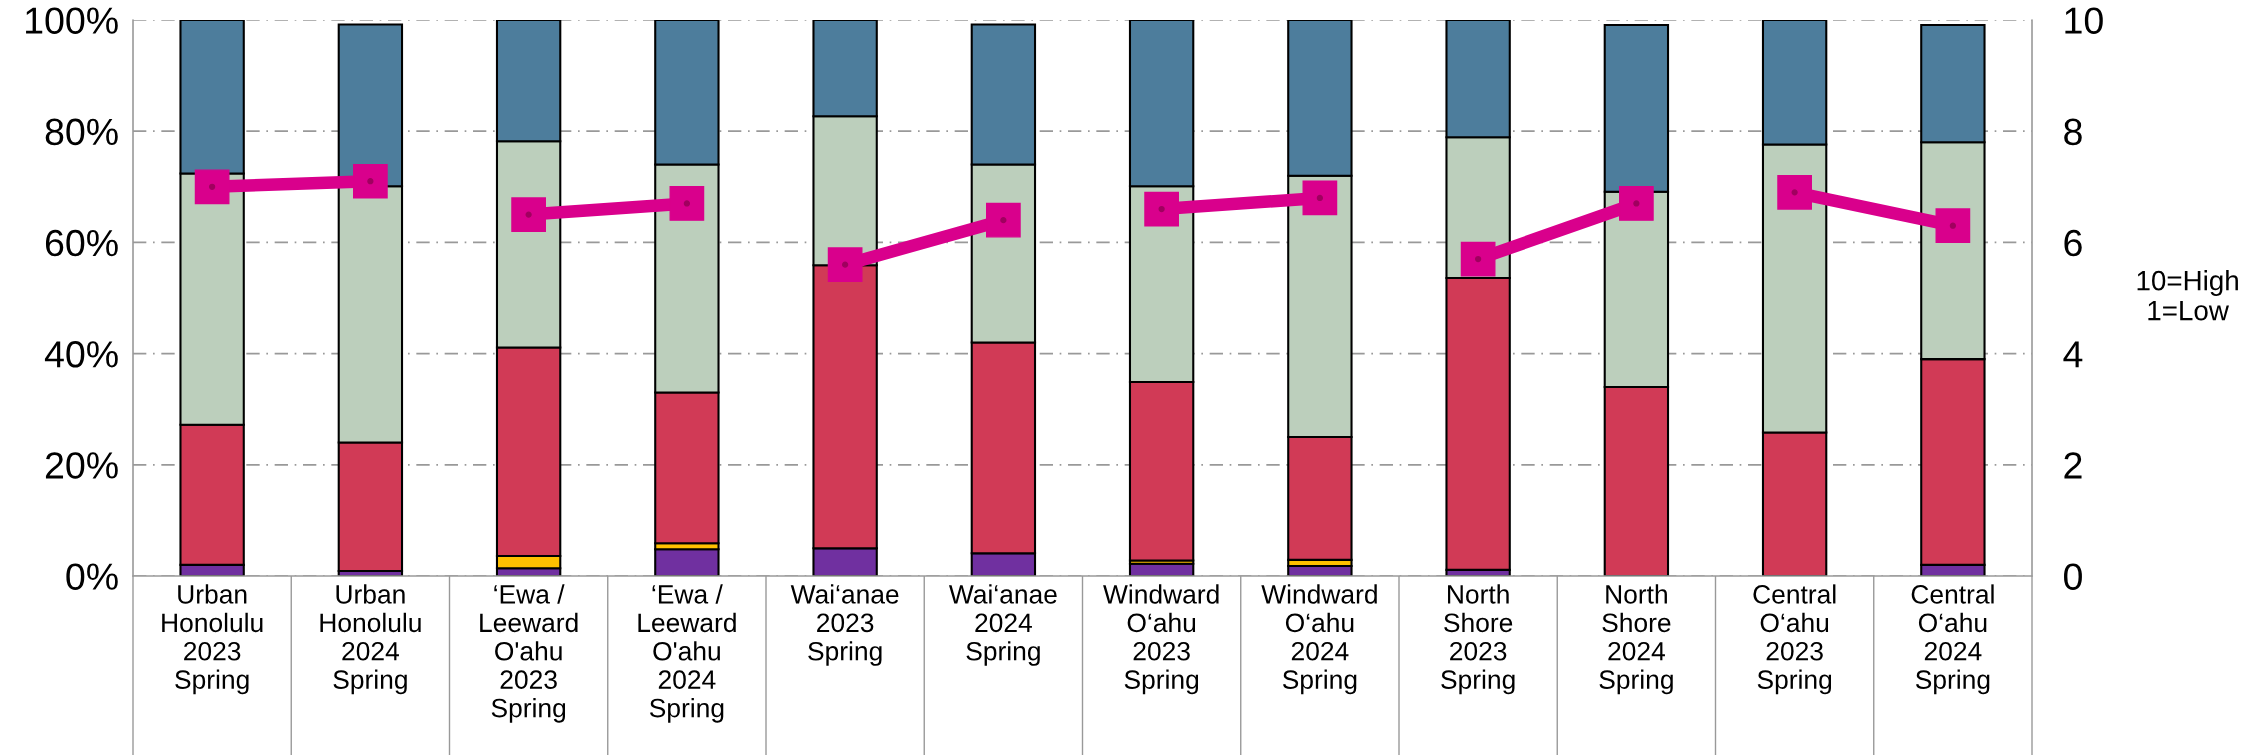 This screenshot has width=2256, height=755. What do you see at coordinates (1636, 639) in the screenshot?
I see `x-tick-label: North Shore 2024 Spring` at bounding box center [1636, 639].